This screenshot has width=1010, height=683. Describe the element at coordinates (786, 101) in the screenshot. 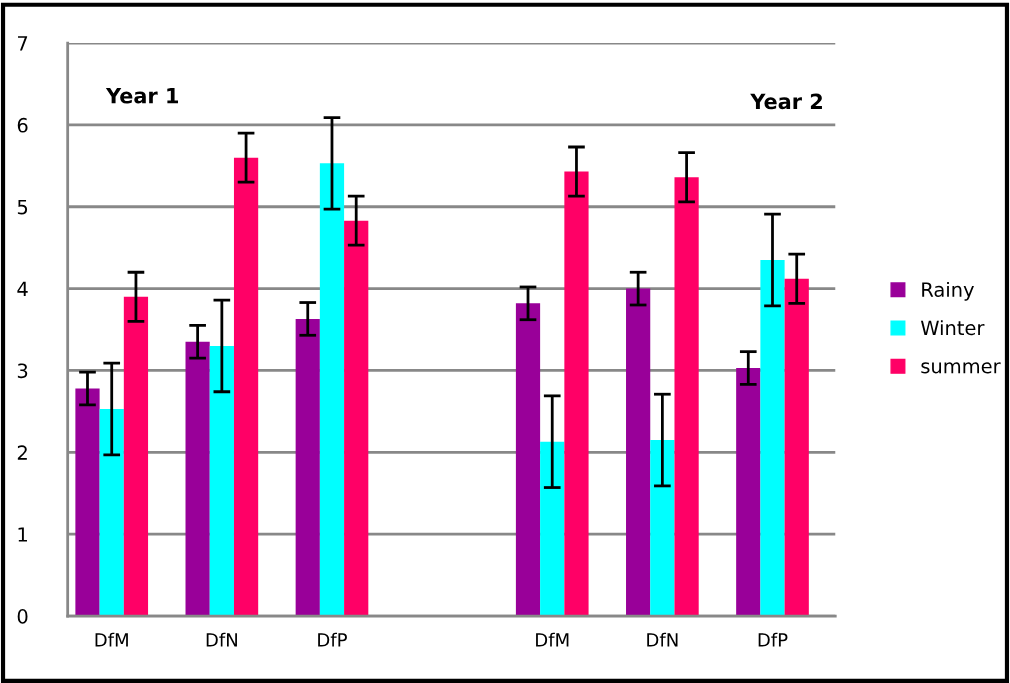

I see `annotation: Year 2` at that location.